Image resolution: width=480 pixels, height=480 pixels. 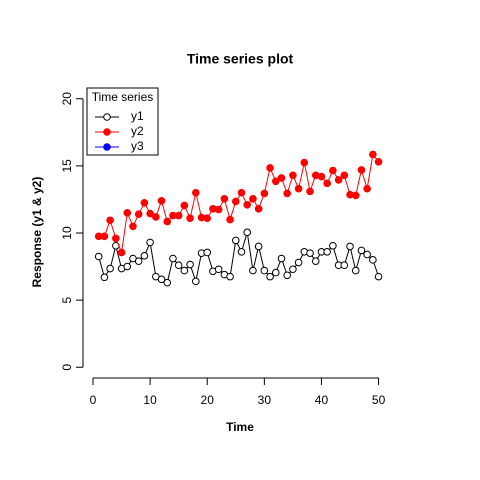 What do you see at coordinates (67, 99) in the screenshot?
I see `y-tick-label: 20` at bounding box center [67, 99].